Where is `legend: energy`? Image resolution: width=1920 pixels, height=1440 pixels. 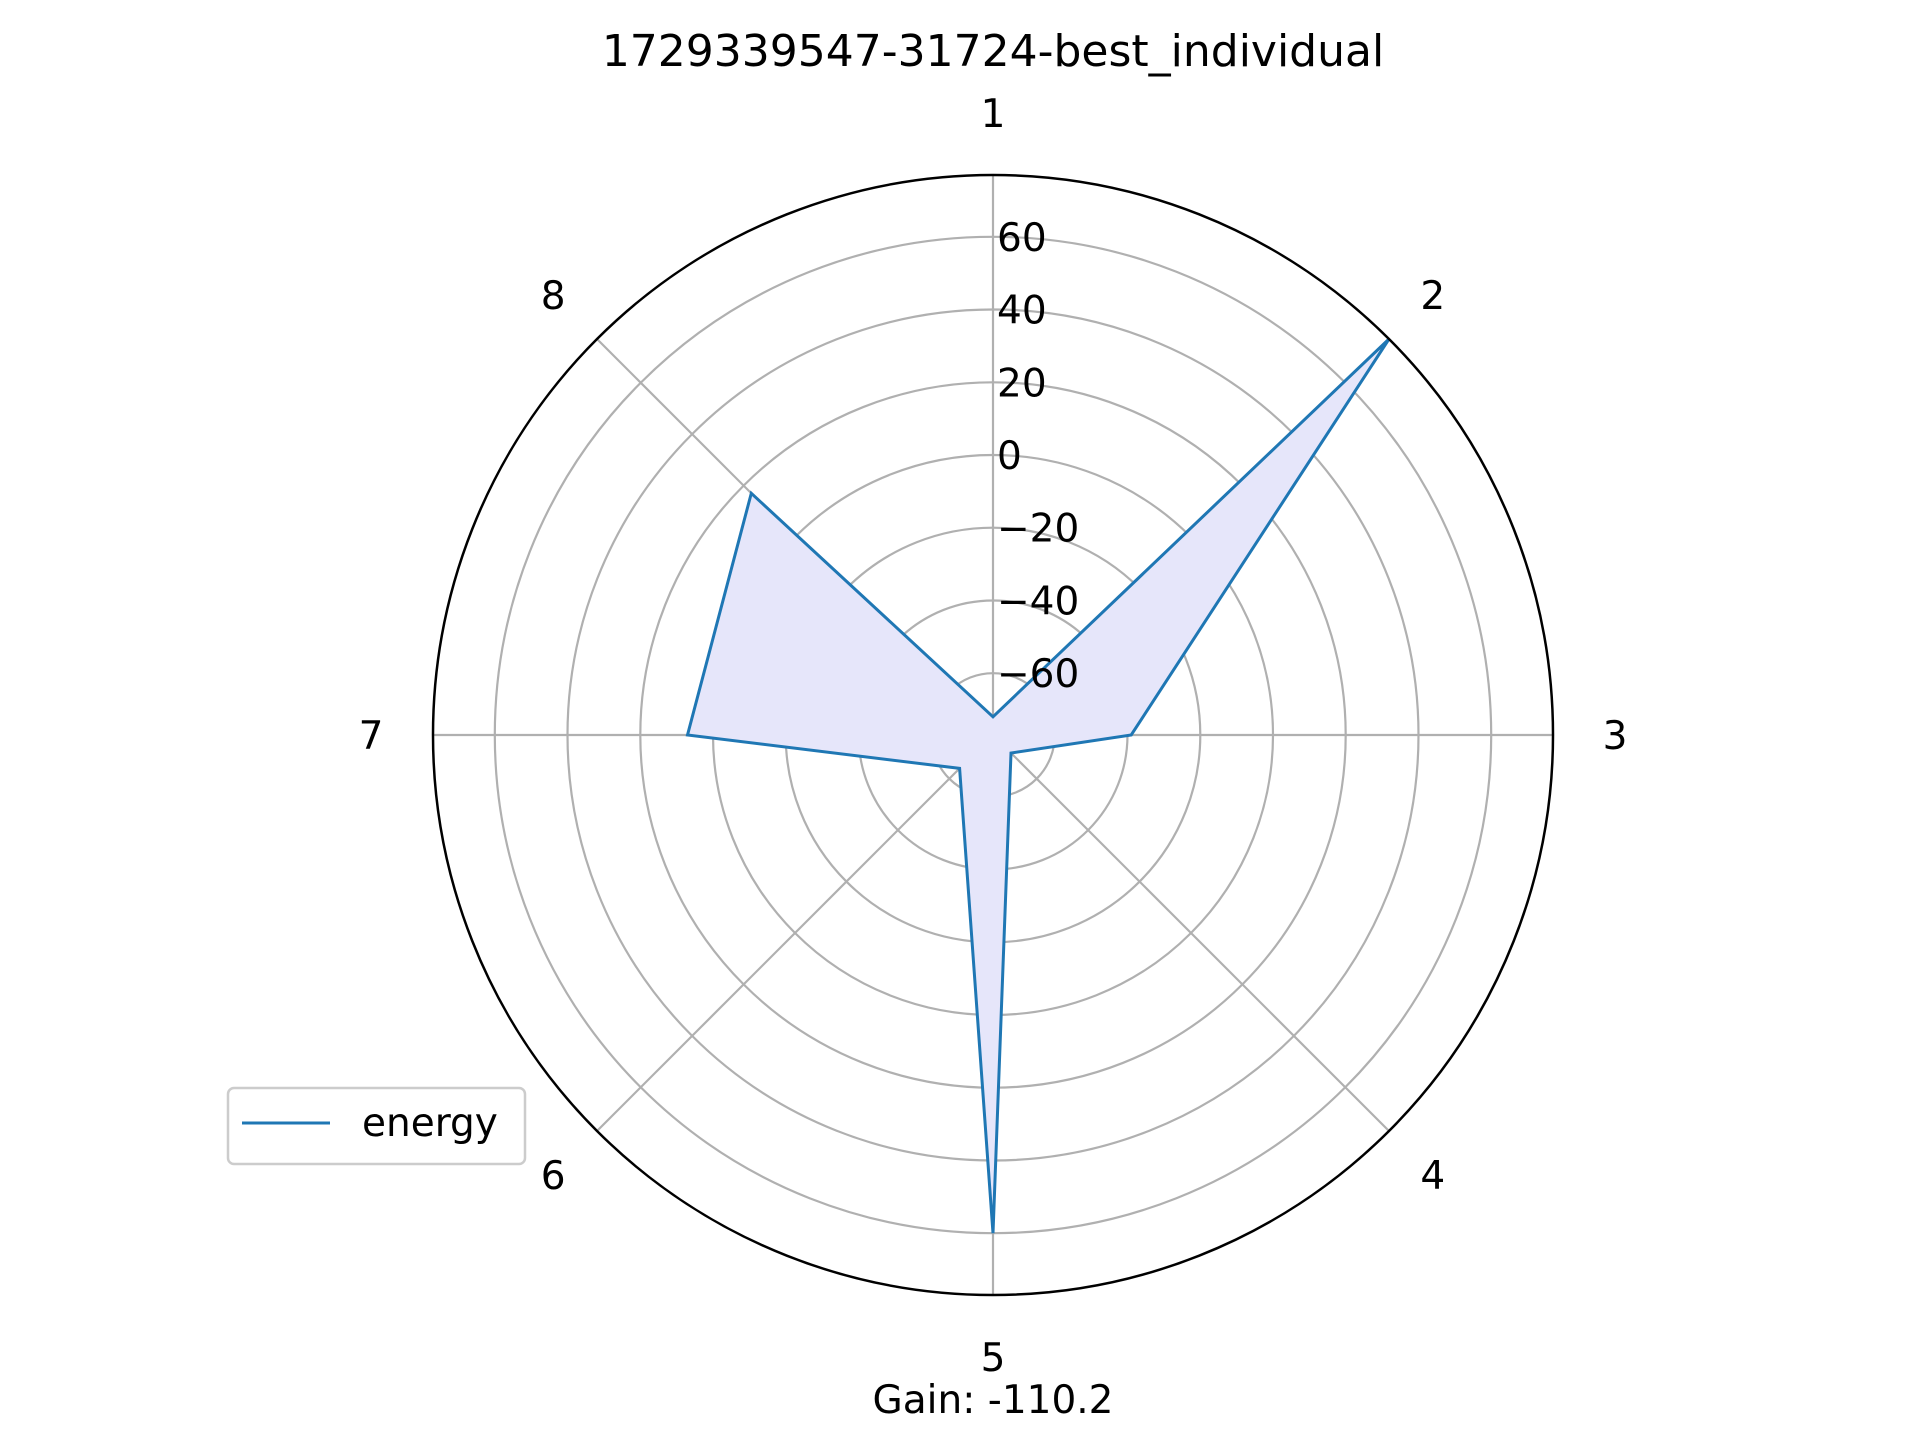 legend: energy is located at coordinates (376, 1126).